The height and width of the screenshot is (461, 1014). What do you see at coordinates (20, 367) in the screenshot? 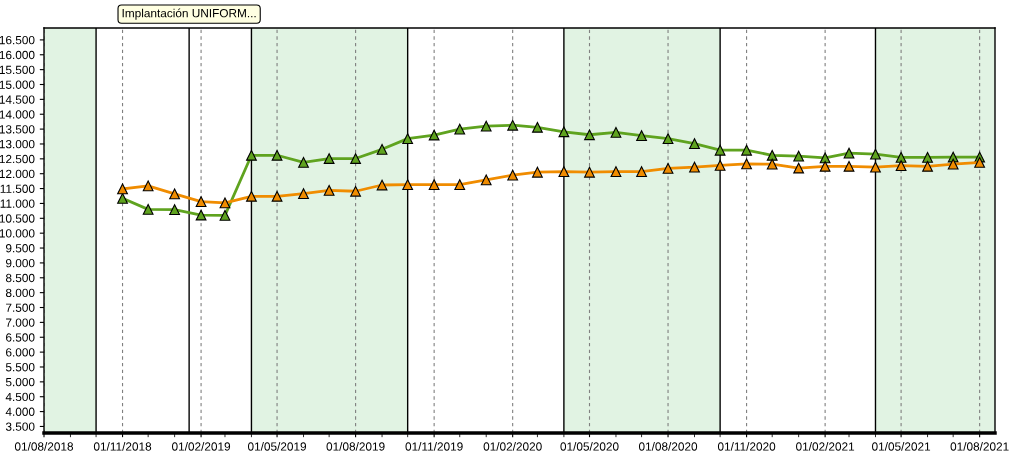
I see `y-tick-label: 5.500` at bounding box center [20, 367].